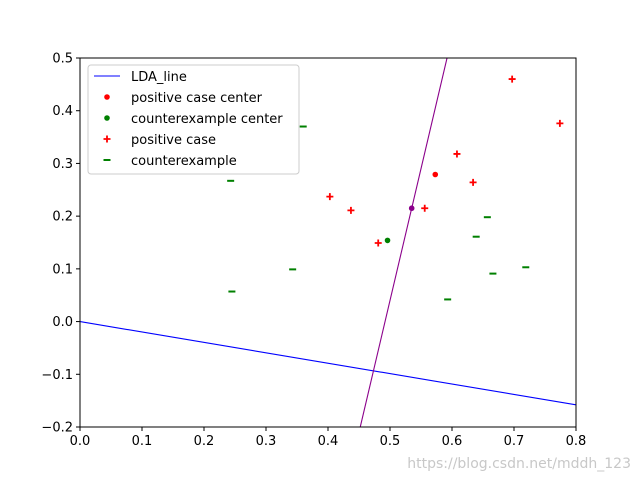 The image size is (640, 480). What do you see at coordinates (142, 441) in the screenshot?
I see `x-tick-label: 0.1` at bounding box center [142, 441].